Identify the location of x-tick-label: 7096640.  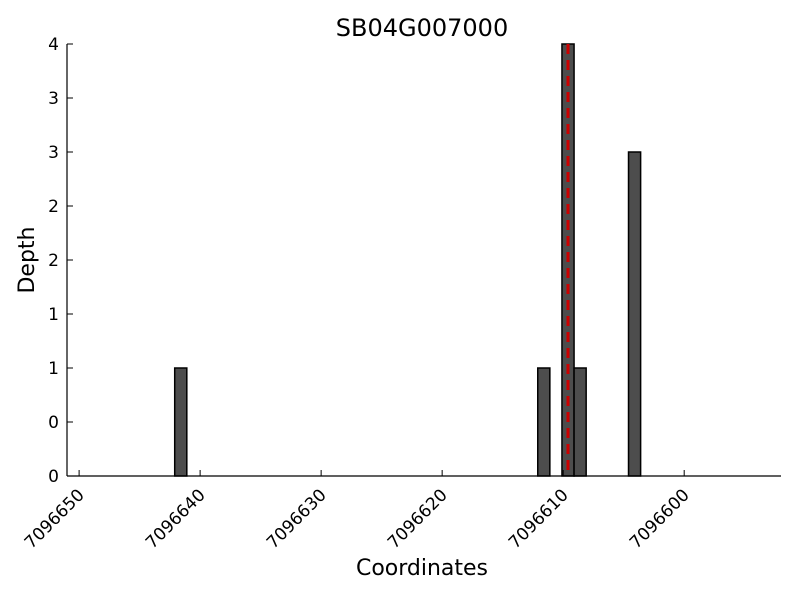
(176, 519).